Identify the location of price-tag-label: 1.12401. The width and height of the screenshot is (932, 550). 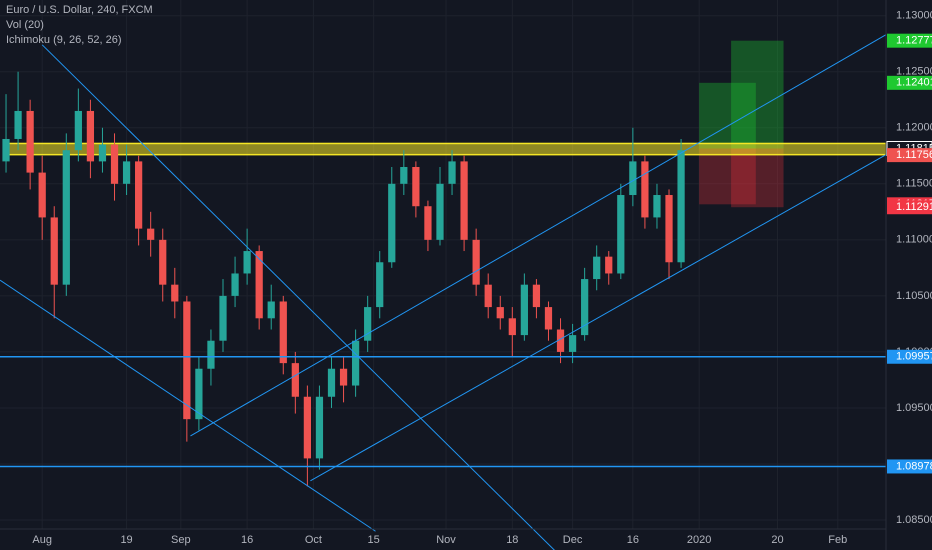
(914, 83).